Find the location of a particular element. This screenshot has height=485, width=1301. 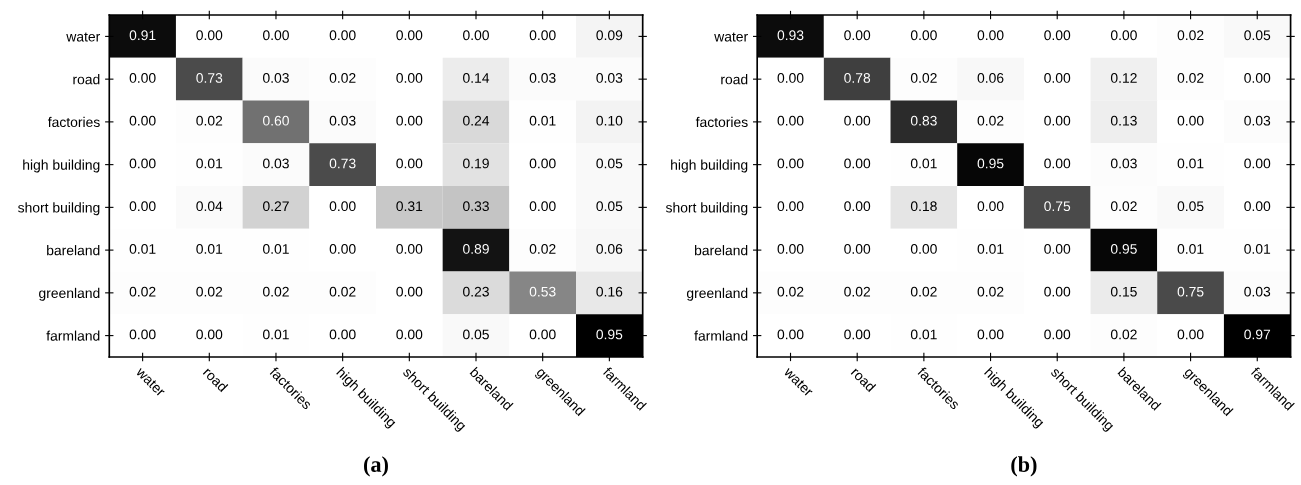

y-tick-label: factories is located at coordinates (73, 122).